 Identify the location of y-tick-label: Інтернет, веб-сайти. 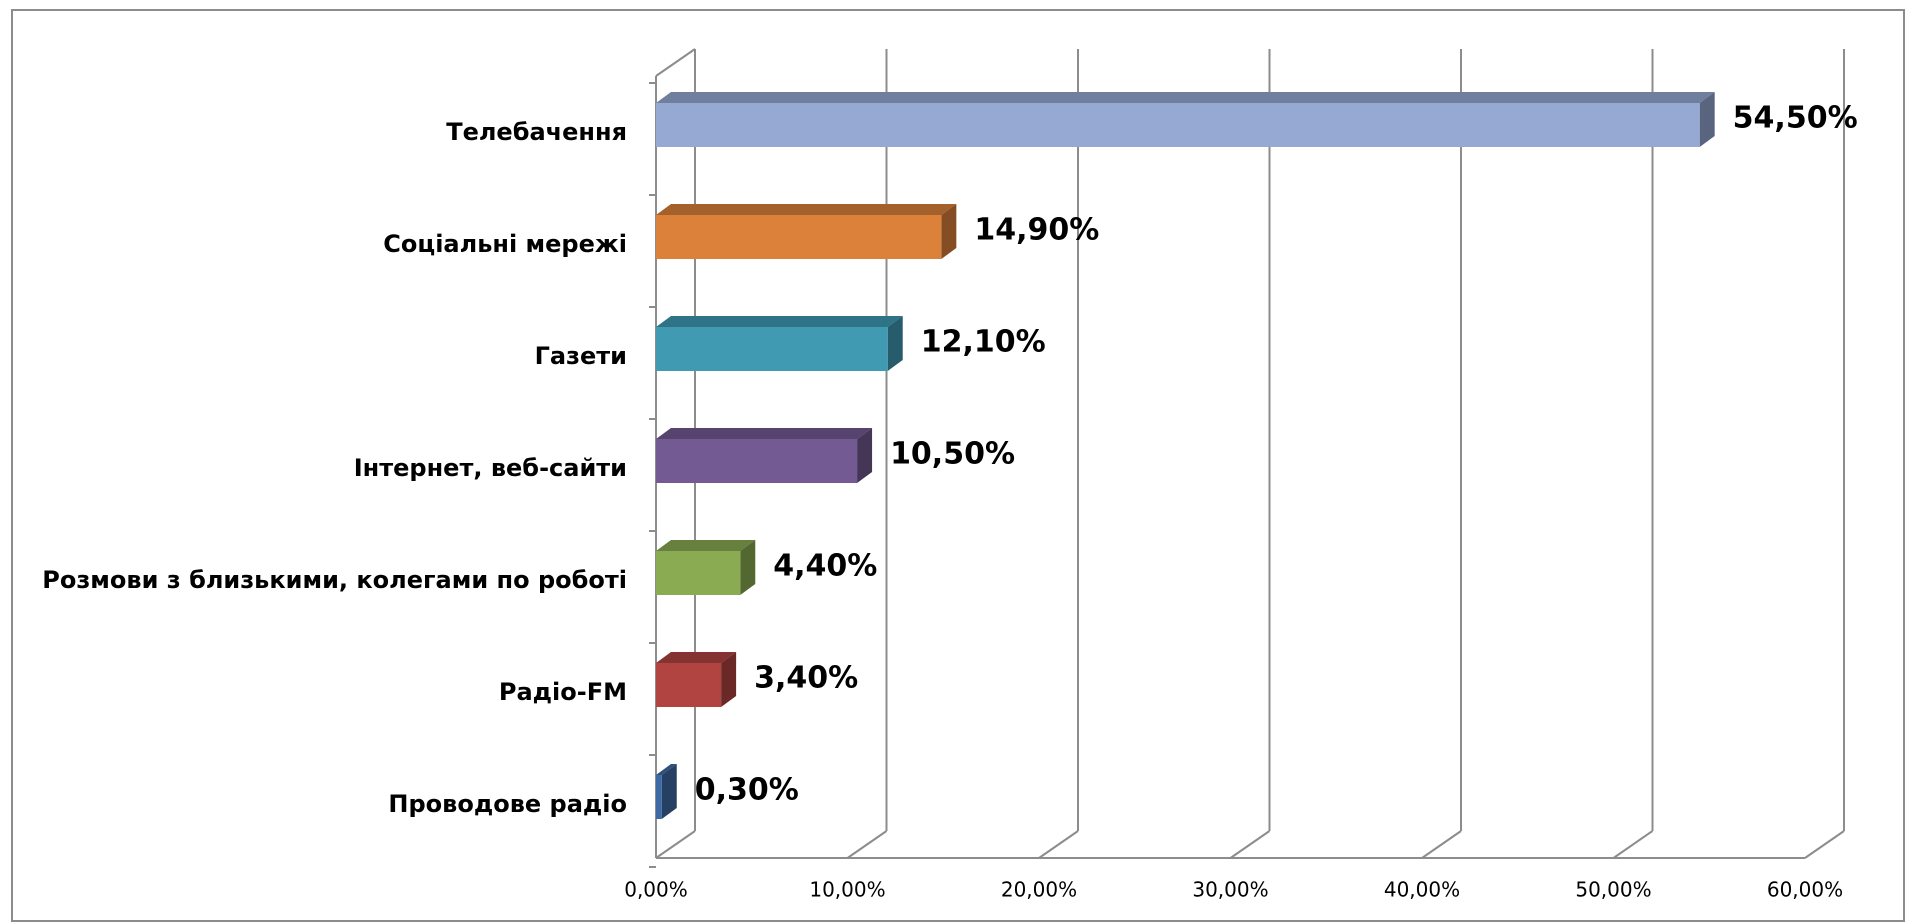
(490, 468).